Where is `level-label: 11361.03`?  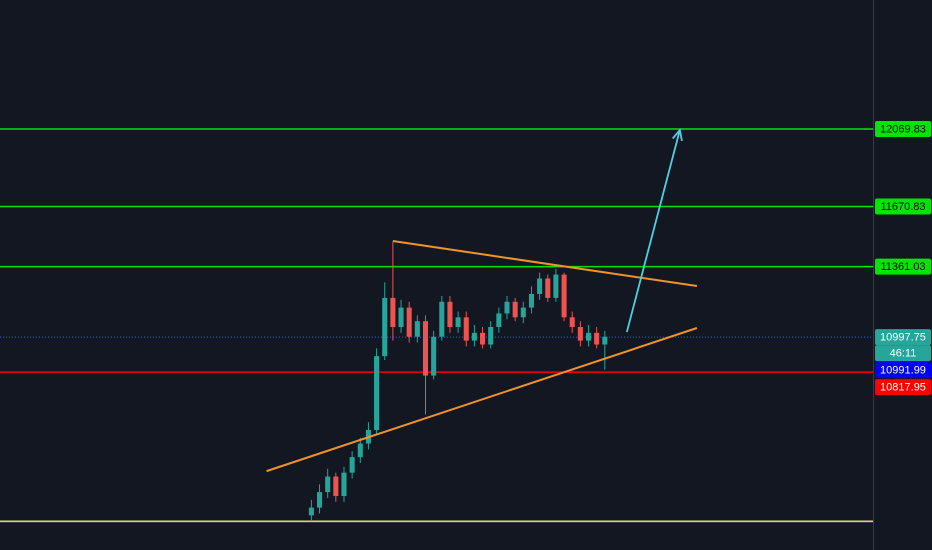
level-label: 11361.03 is located at coordinates (902, 267).